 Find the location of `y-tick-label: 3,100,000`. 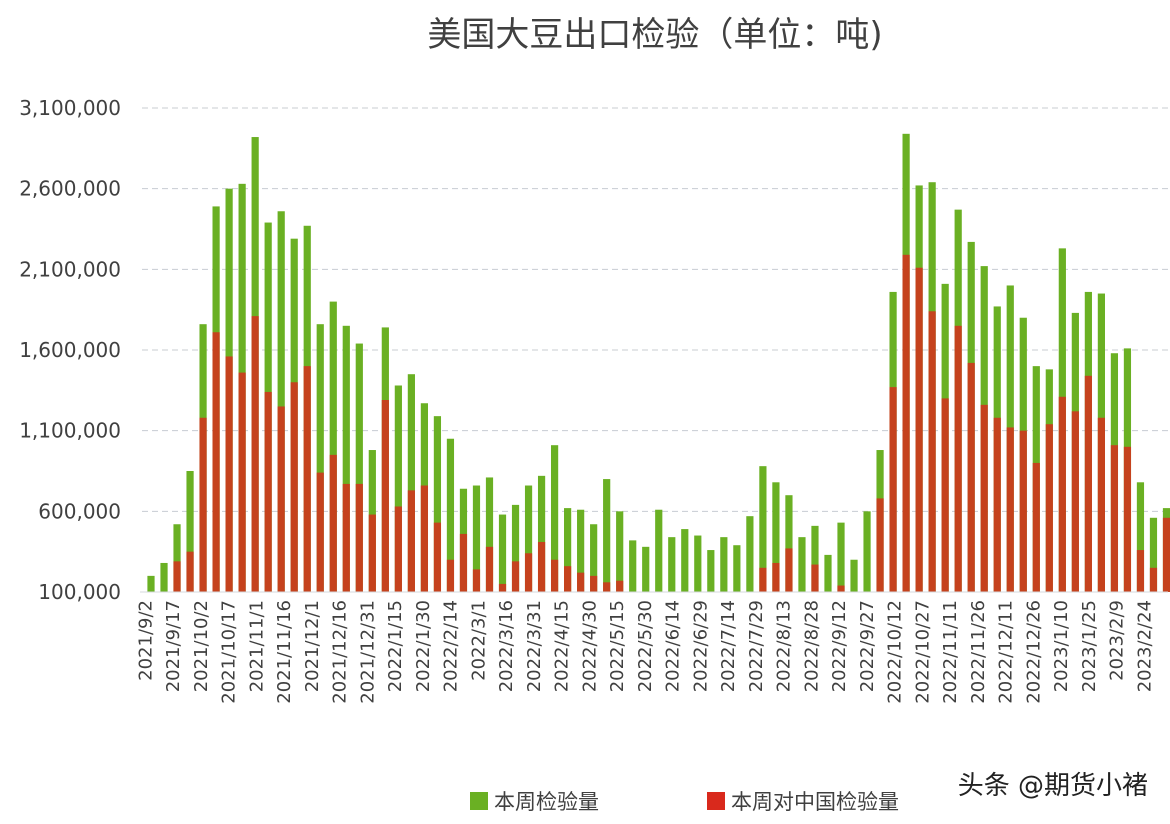

y-tick-label: 3,100,000 is located at coordinates (70, 108).